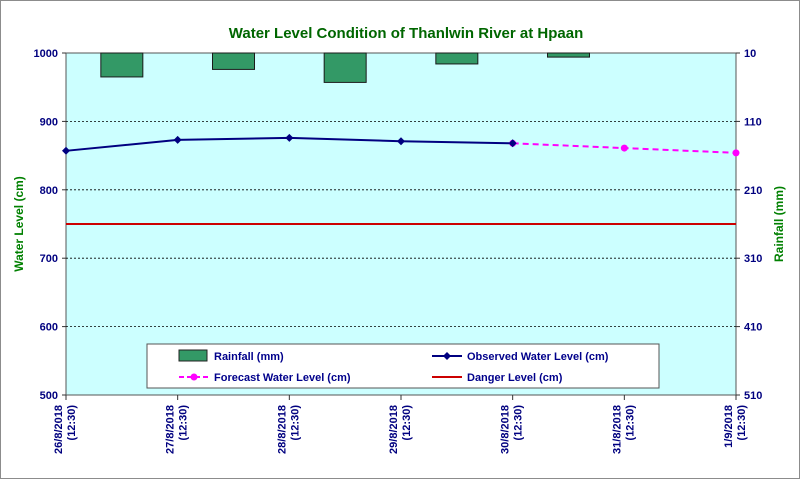 The height and width of the screenshot is (483, 800). What do you see at coordinates (447, 356) in the screenshot?
I see `legend-marker-observed` at bounding box center [447, 356].